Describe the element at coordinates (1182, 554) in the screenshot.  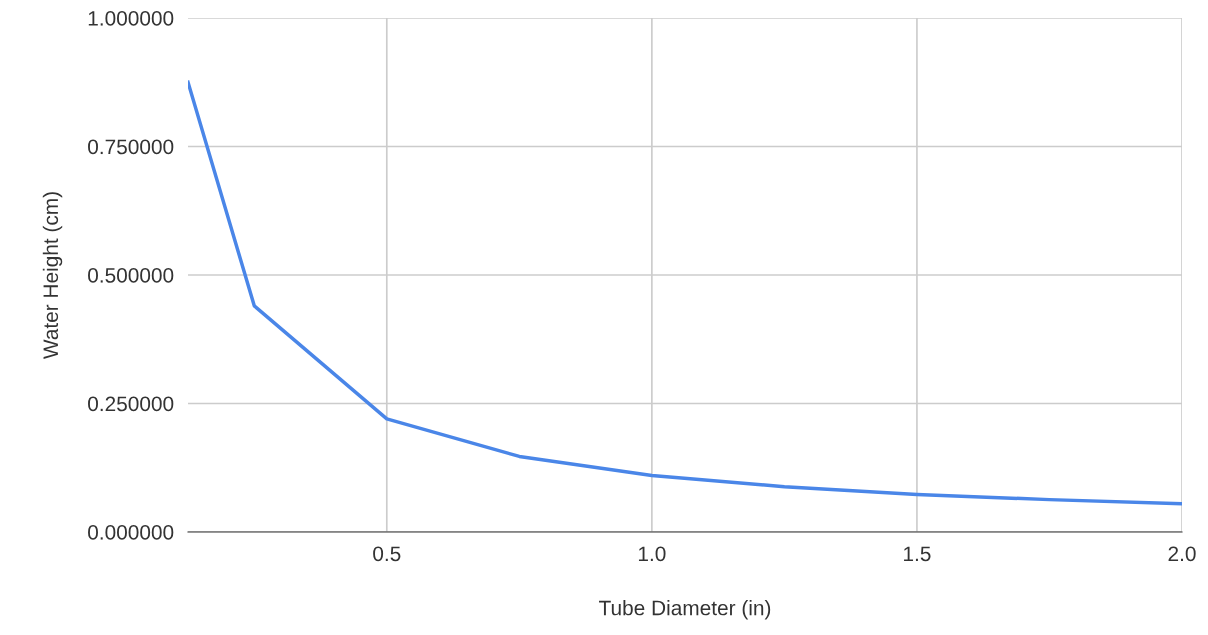
I see `x-tick-label: 2.0` at that location.